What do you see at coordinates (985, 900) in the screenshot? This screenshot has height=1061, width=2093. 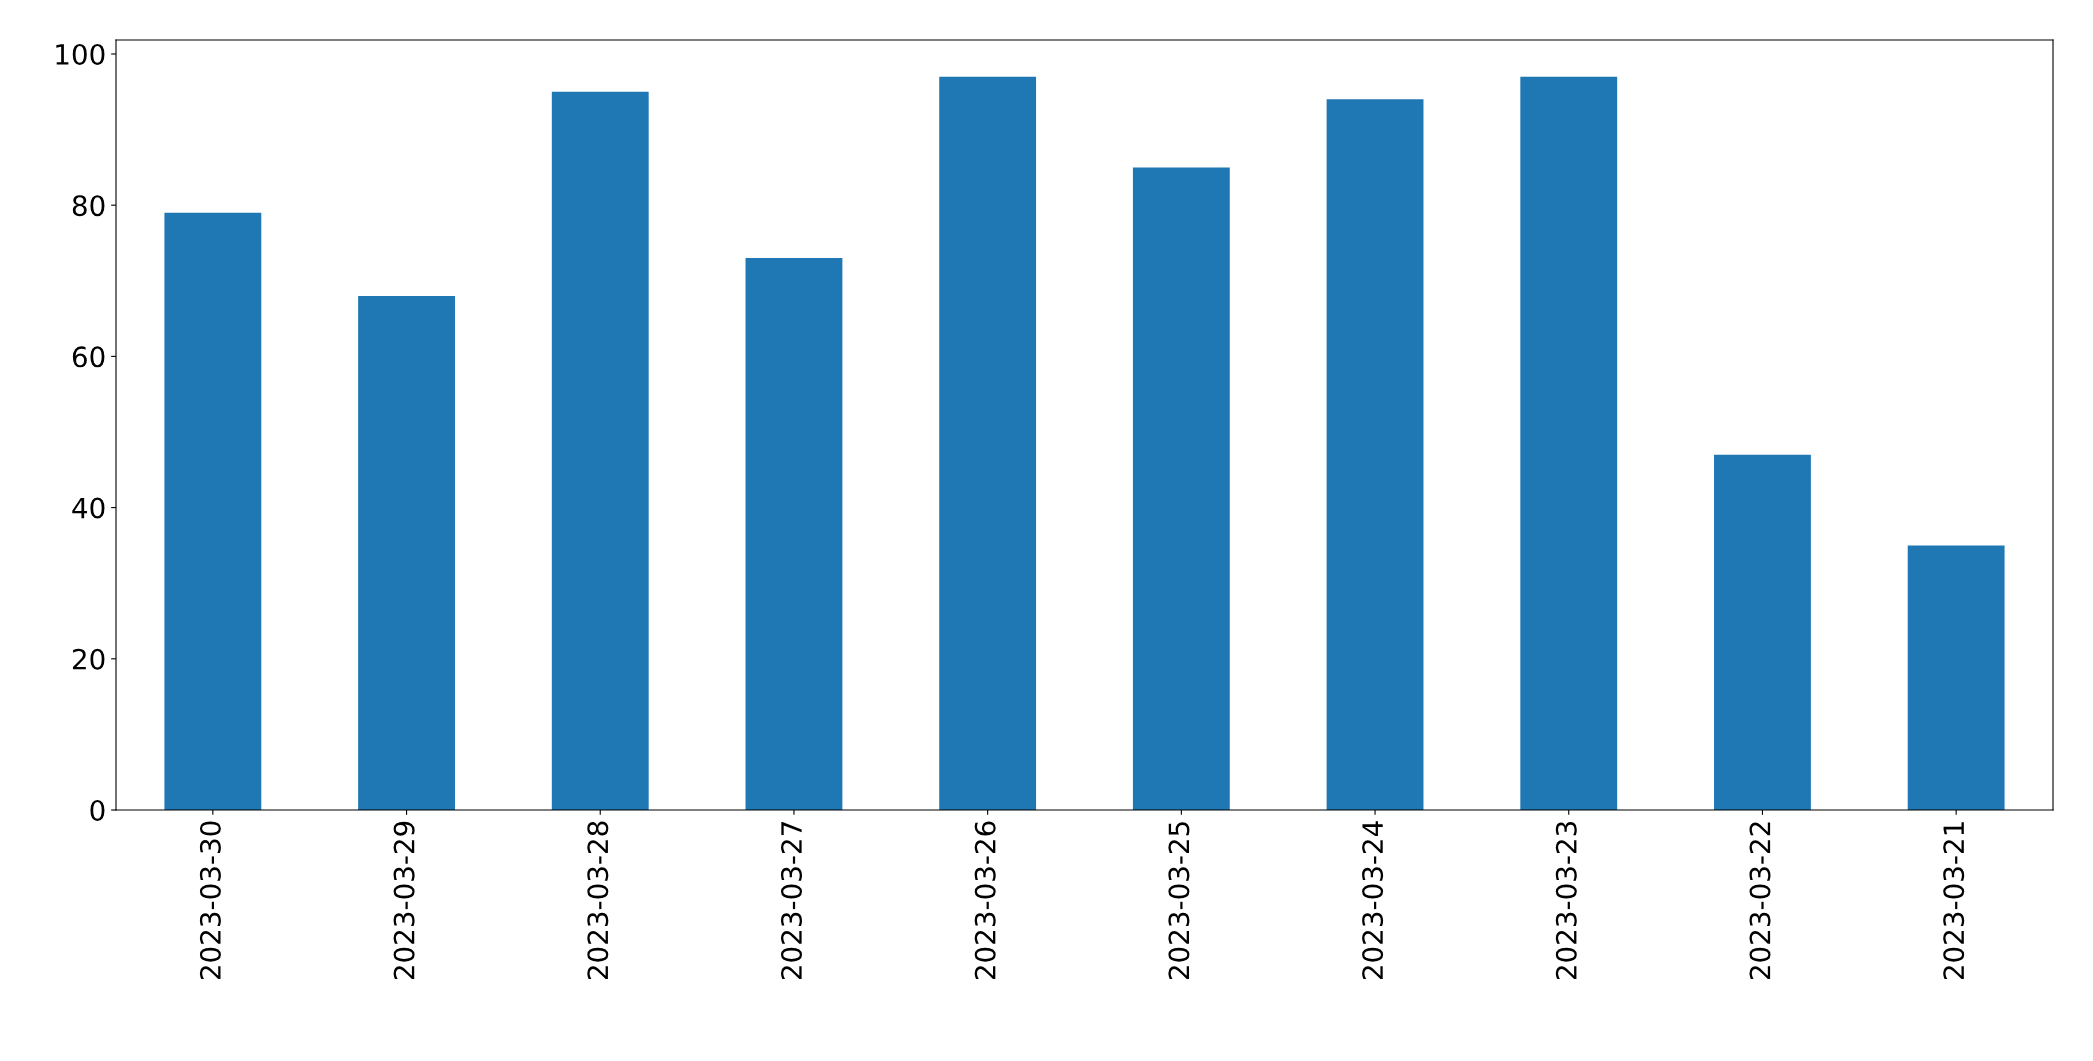 I see `x-tick-label: 2023-03-26` at bounding box center [985, 900].